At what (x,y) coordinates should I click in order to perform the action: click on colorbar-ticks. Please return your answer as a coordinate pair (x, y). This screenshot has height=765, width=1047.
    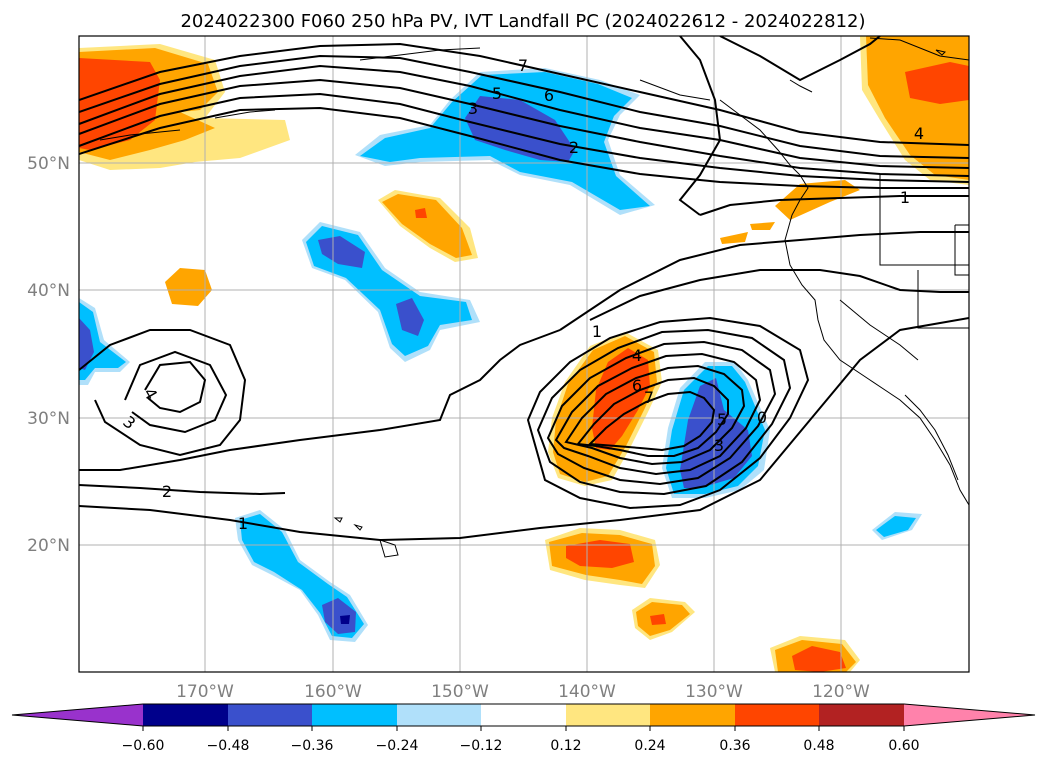
    Looking at the image, I should click on (523, 728).